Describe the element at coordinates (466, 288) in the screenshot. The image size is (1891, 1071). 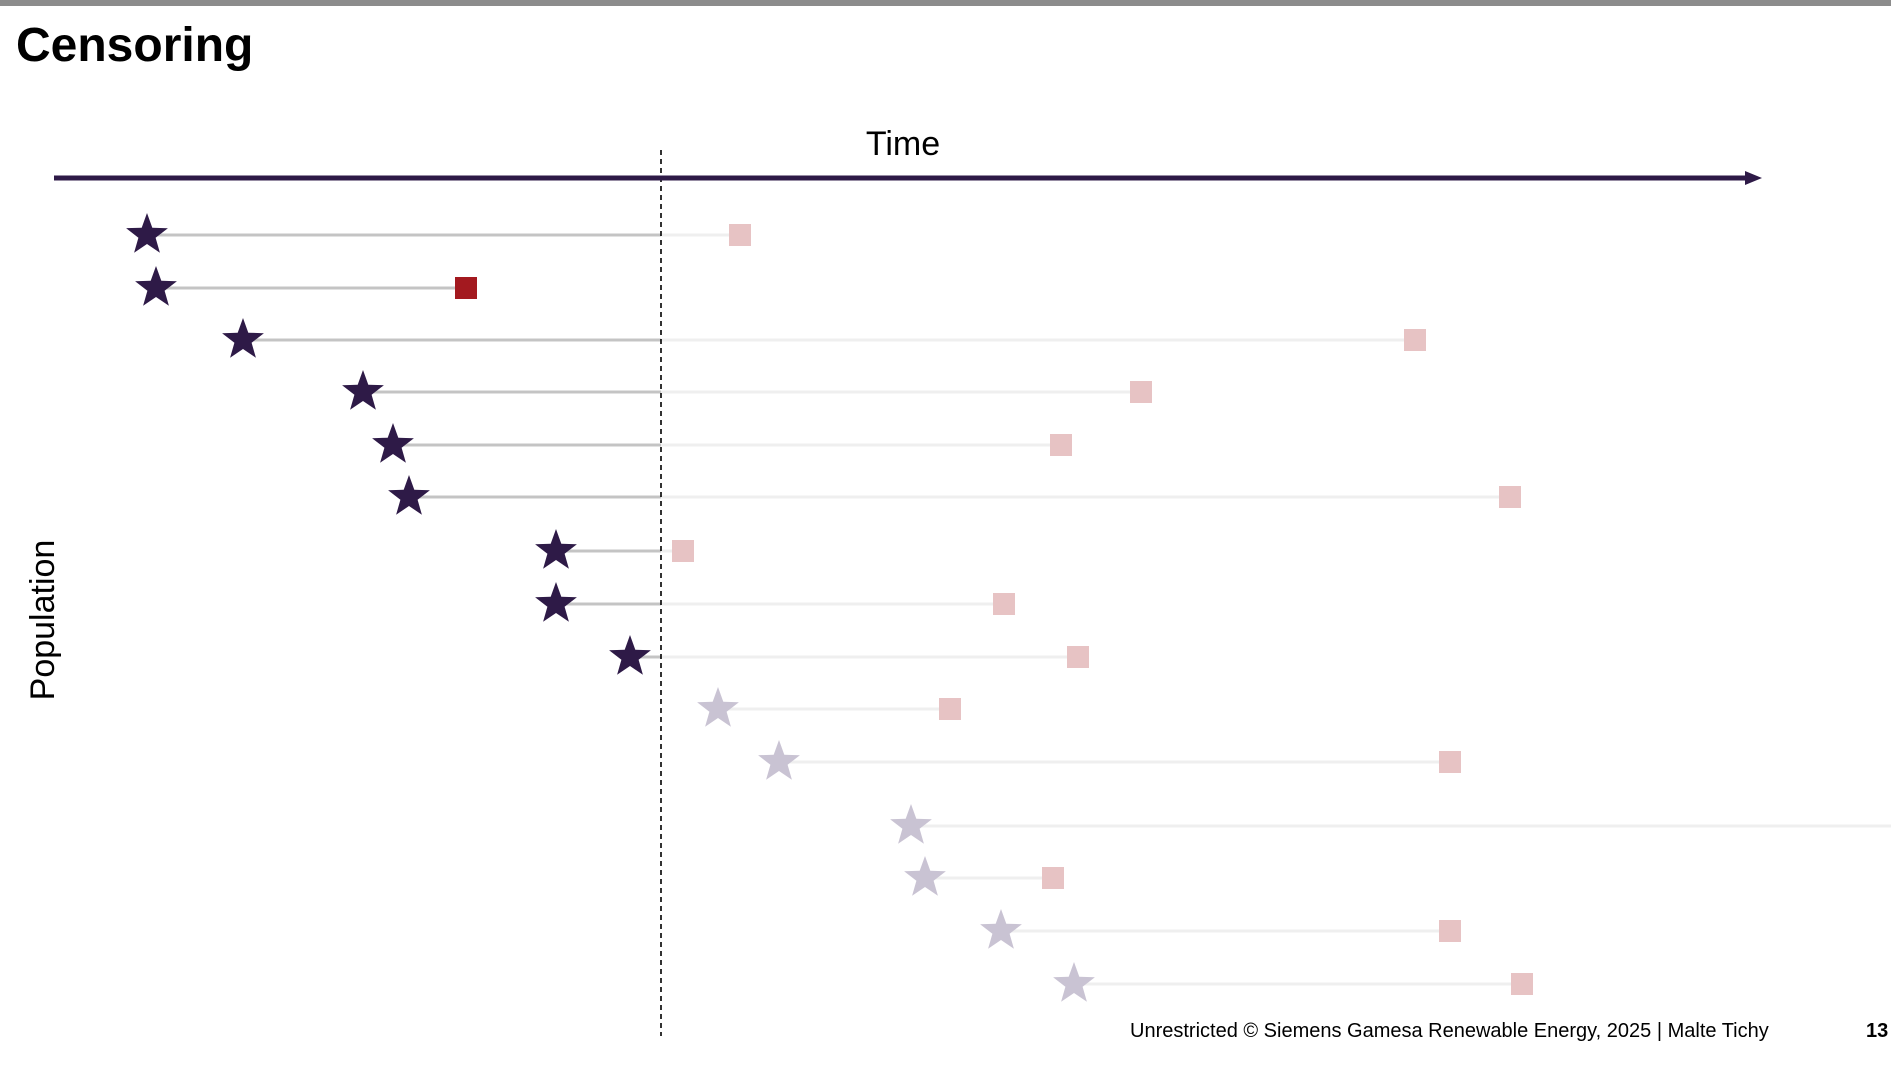
I see `observed-event-square` at that location.